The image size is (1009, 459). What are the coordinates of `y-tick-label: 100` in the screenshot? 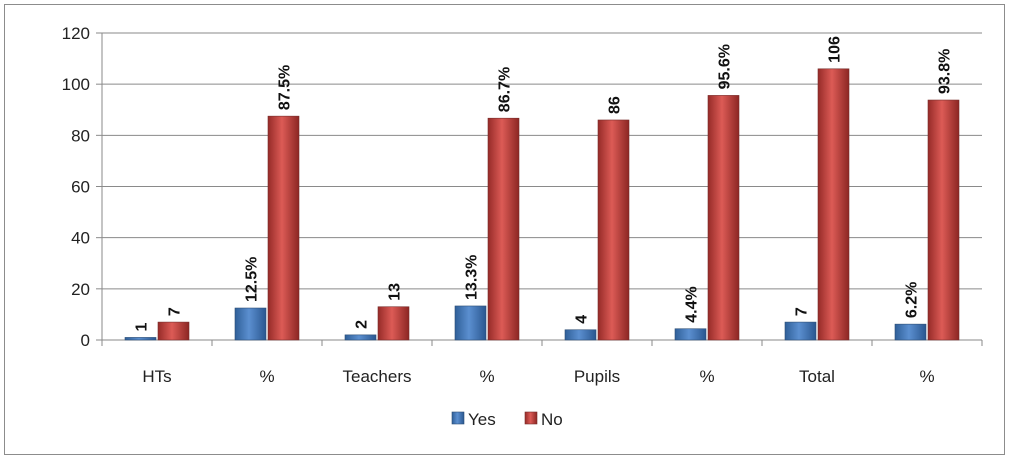 It's located at (76, 84).